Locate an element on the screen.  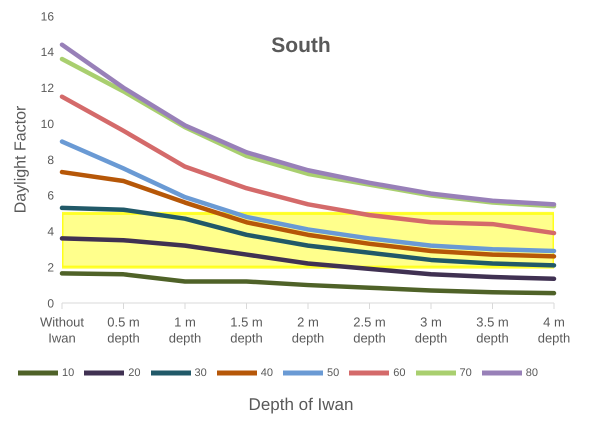
y-tick-label: 6 is located at coordinates (50, 195).